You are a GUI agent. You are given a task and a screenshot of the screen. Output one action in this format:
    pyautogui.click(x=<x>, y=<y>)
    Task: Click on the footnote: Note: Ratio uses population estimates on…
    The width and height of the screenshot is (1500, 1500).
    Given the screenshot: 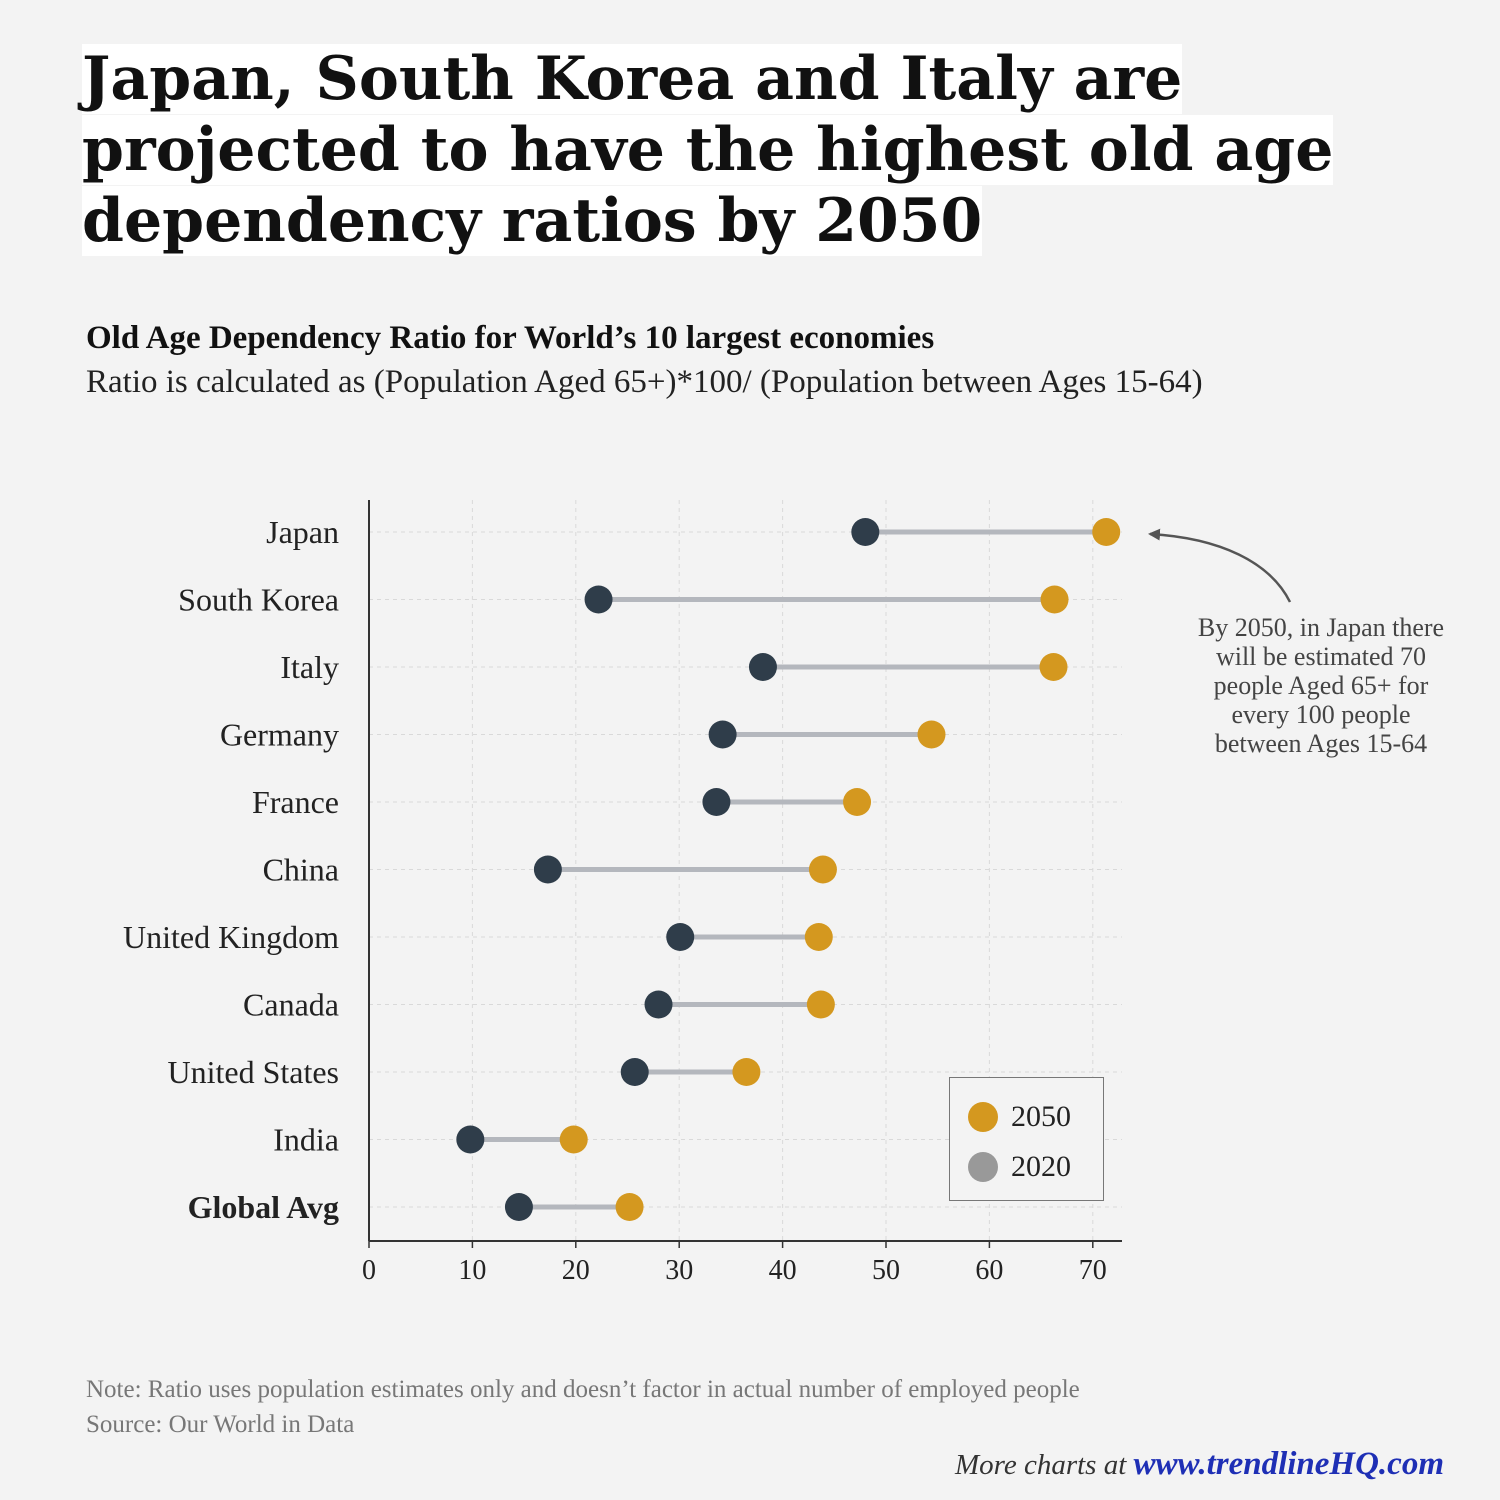 What is the action you would take?
    pyautogui.click(x=583, y=1389)
    